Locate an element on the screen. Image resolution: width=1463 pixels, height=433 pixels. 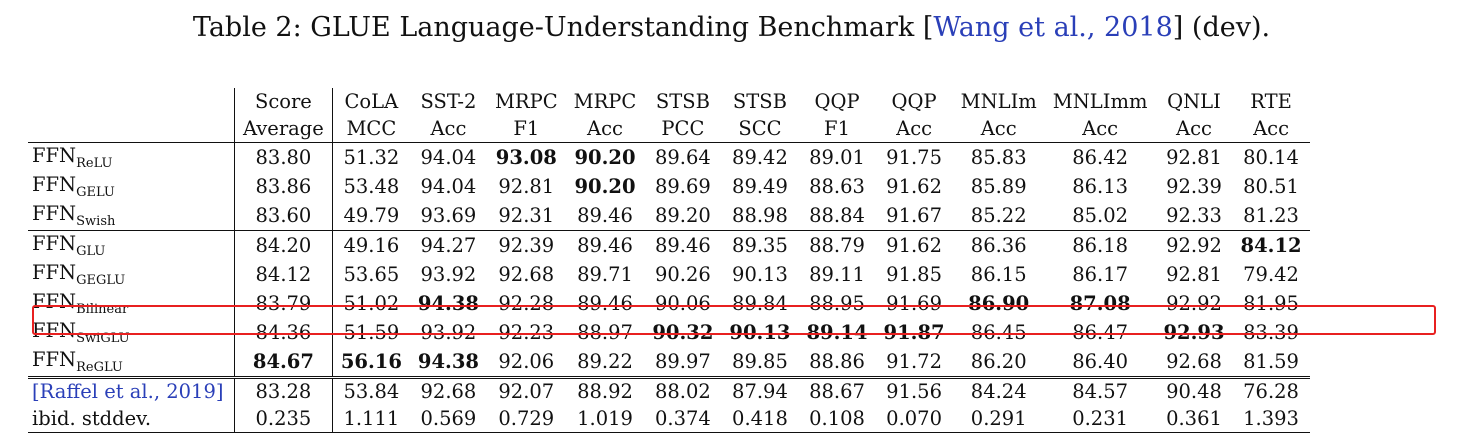
table-cell: 83.39 is located at coordinates (1271, 332).